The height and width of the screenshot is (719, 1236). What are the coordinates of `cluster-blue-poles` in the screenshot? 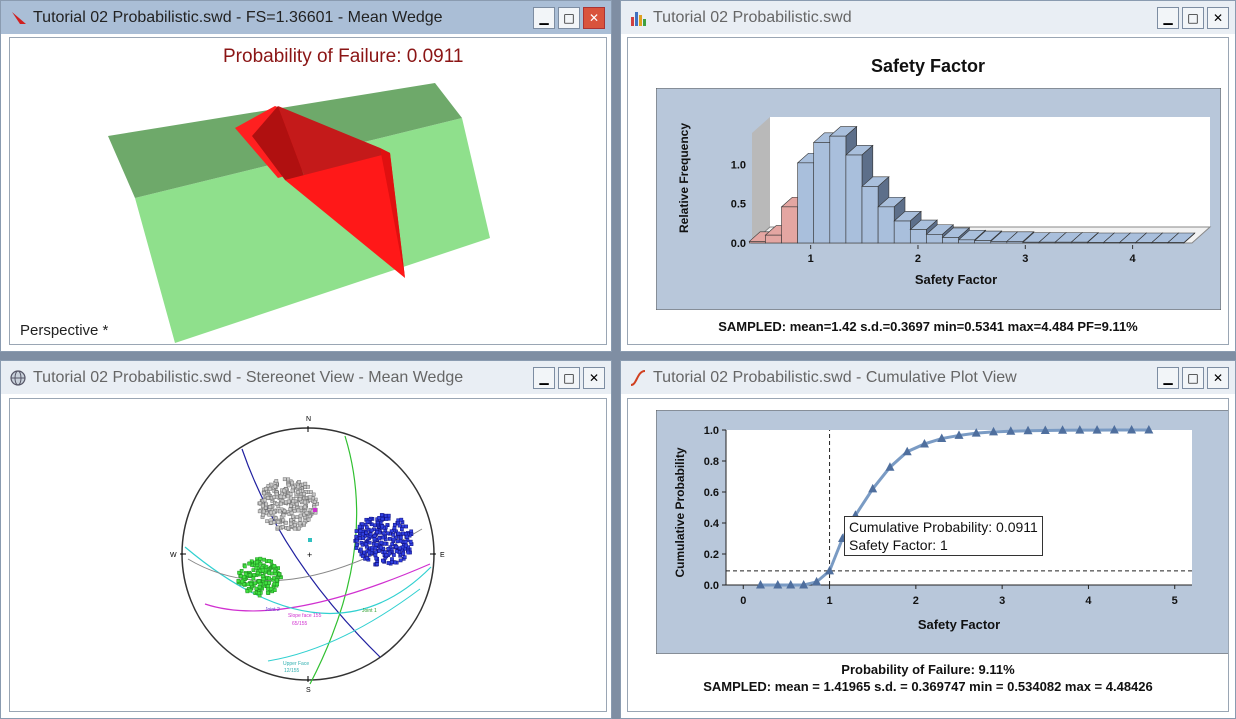 It's located at (383, 540).